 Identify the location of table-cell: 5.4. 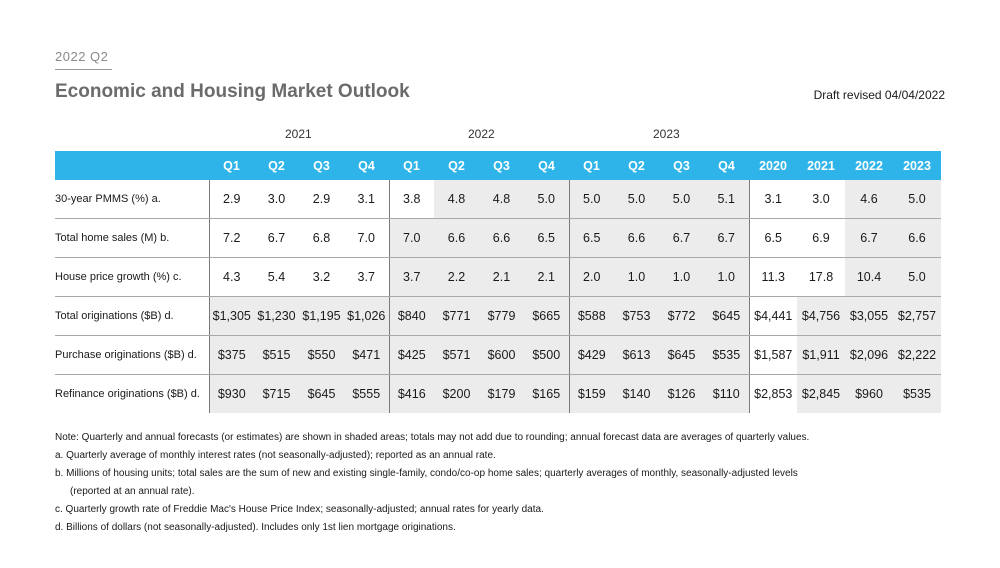
(276, 277).